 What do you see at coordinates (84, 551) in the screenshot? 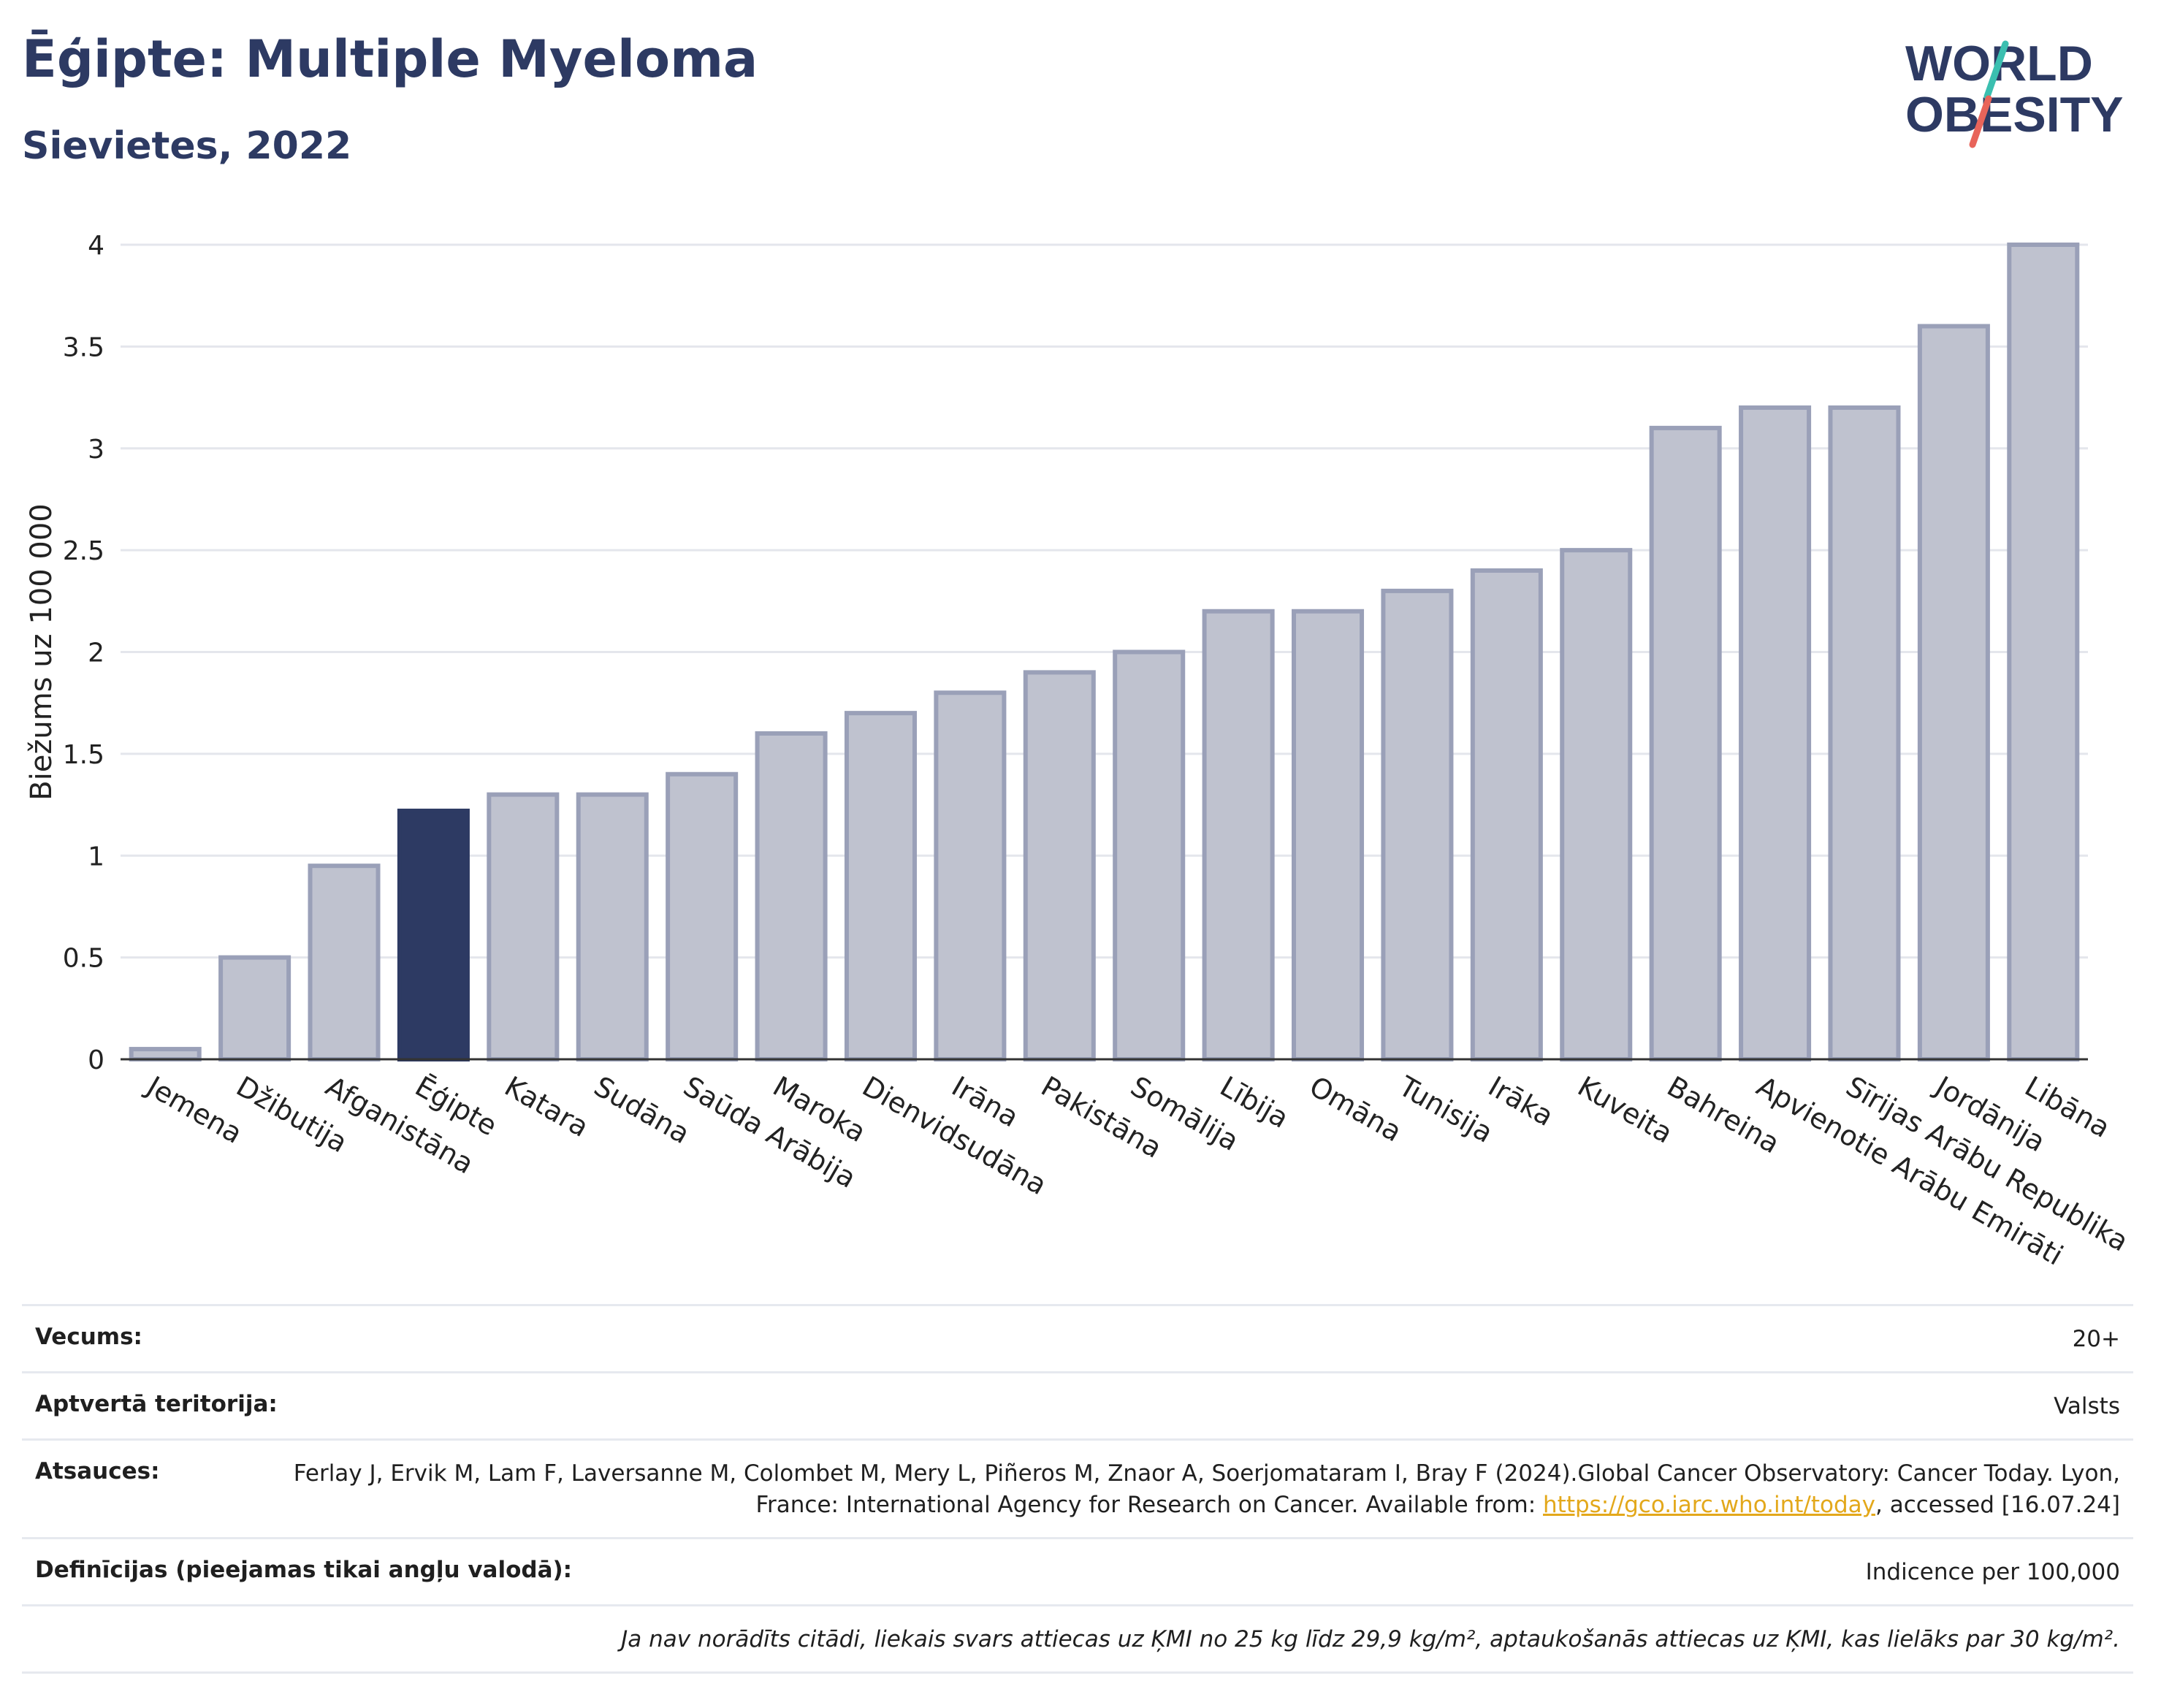
I see `y-tick-label: 2.5` at bounding box center [84, 551].